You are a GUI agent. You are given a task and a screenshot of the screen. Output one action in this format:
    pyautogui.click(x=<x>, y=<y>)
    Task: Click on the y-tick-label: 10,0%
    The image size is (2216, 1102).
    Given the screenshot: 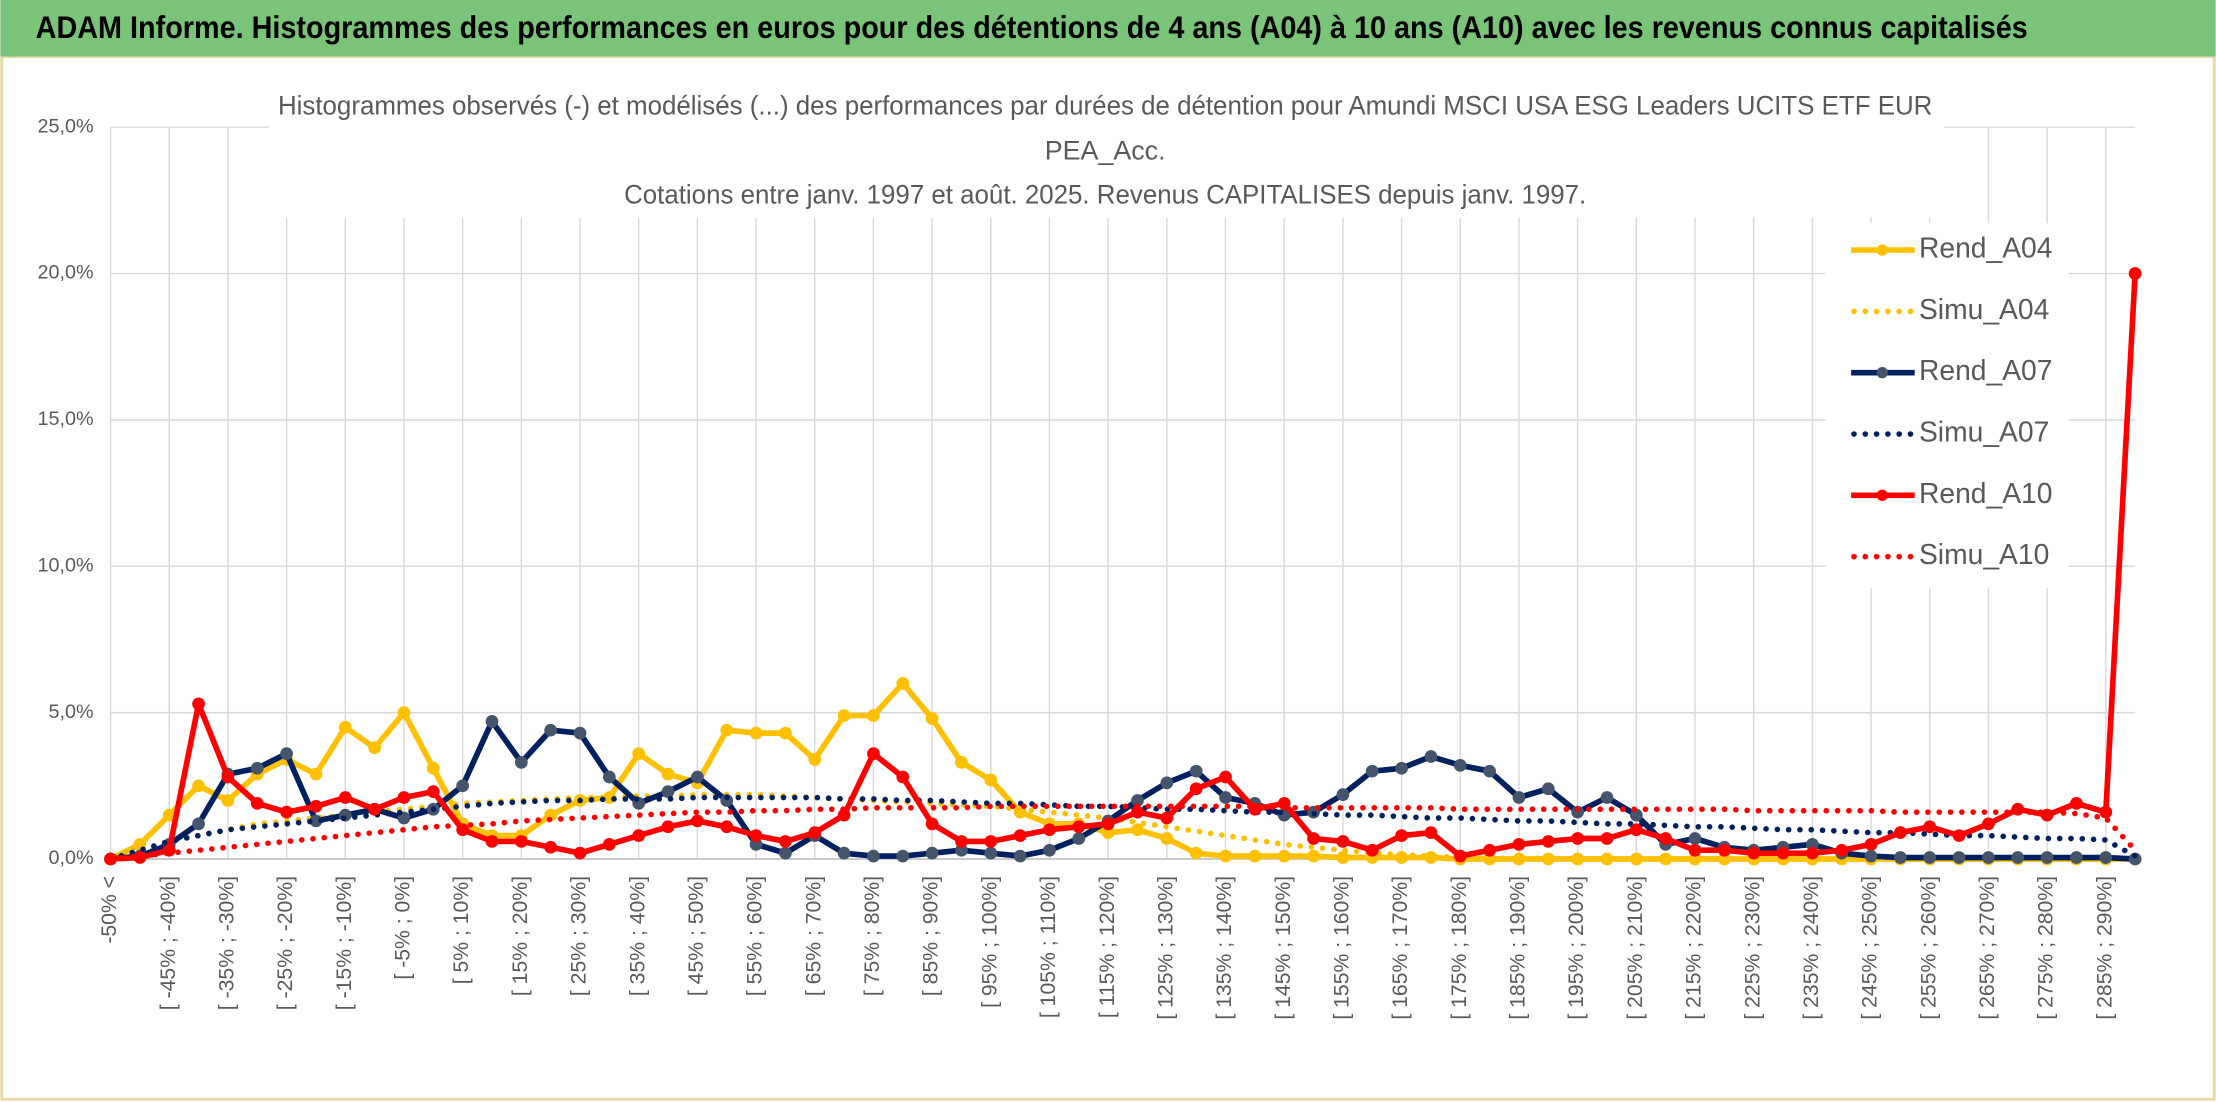 What is the action you would take?
    pyautogui.click(x=66, y=565)
    